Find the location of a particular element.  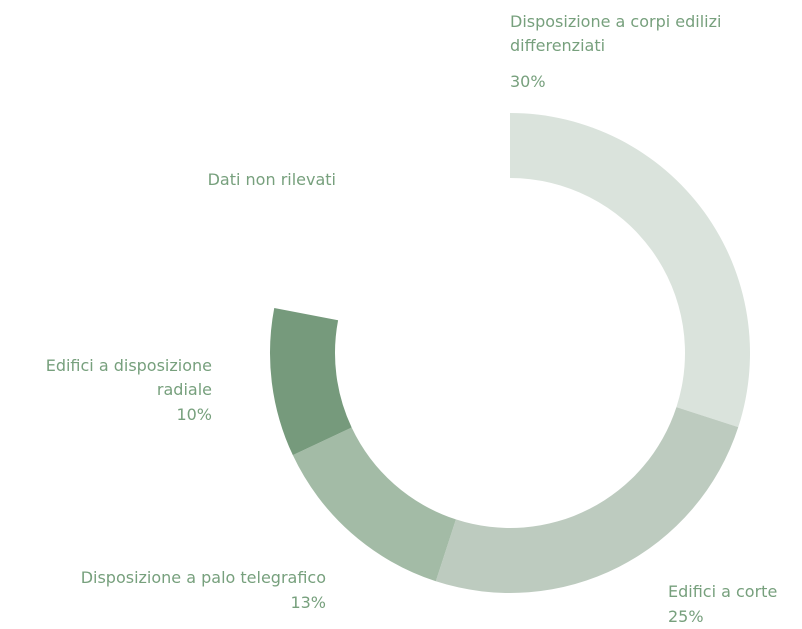

category-label: Disposizione a palo telegrafico is located at coordinates (203, 577).